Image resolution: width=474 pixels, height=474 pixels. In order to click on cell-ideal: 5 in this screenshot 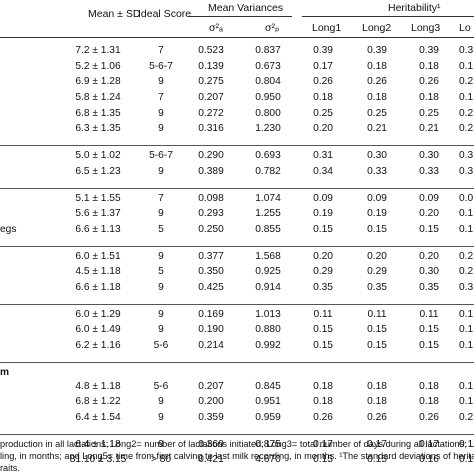, I will do `click(161, 272)`.